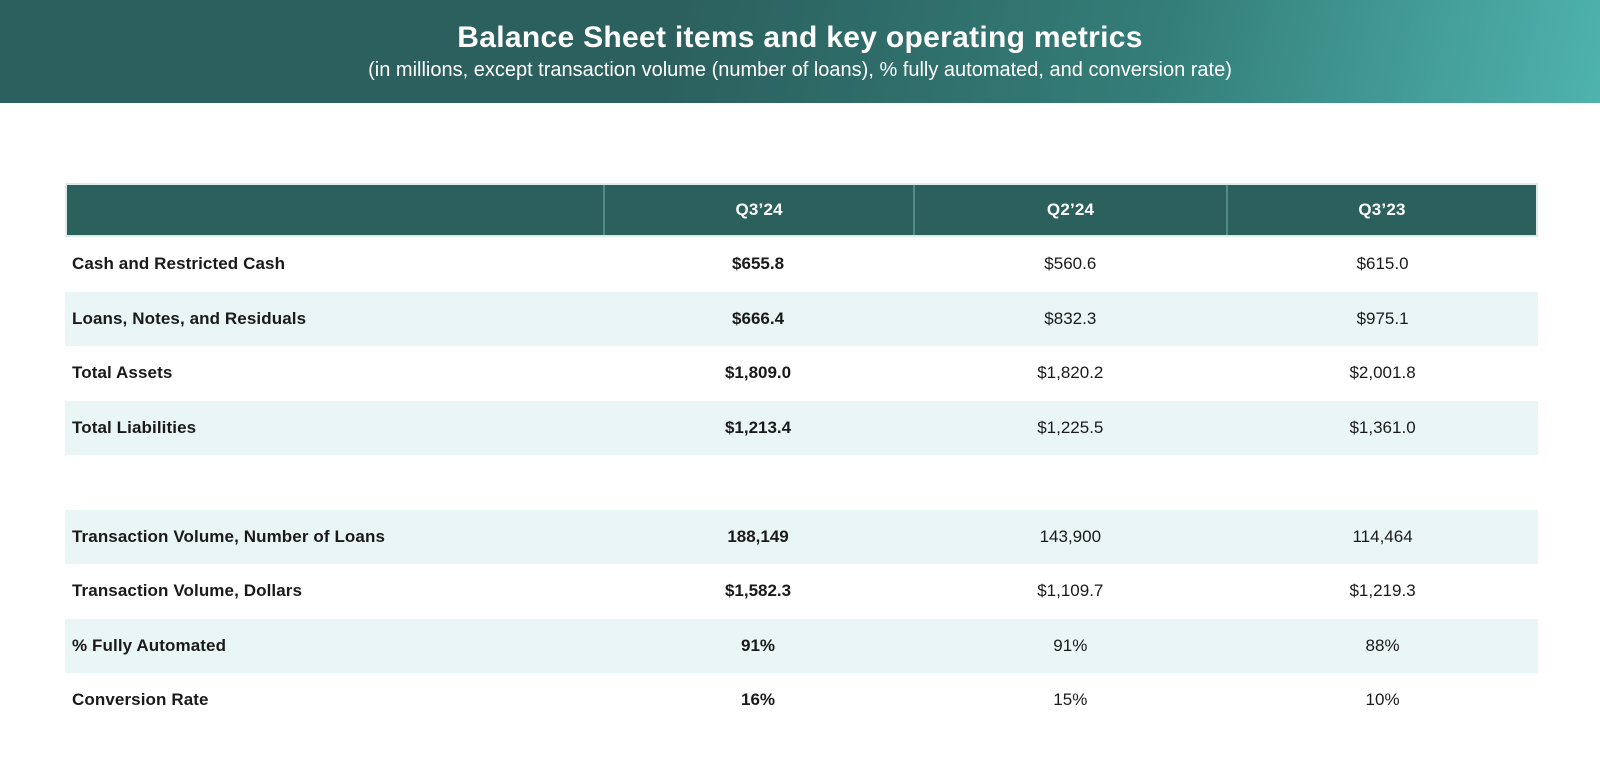  Describe the element at coordinates (1070, 264) in the screenshot. I see `cell-q2-24: $560.6` at that location.